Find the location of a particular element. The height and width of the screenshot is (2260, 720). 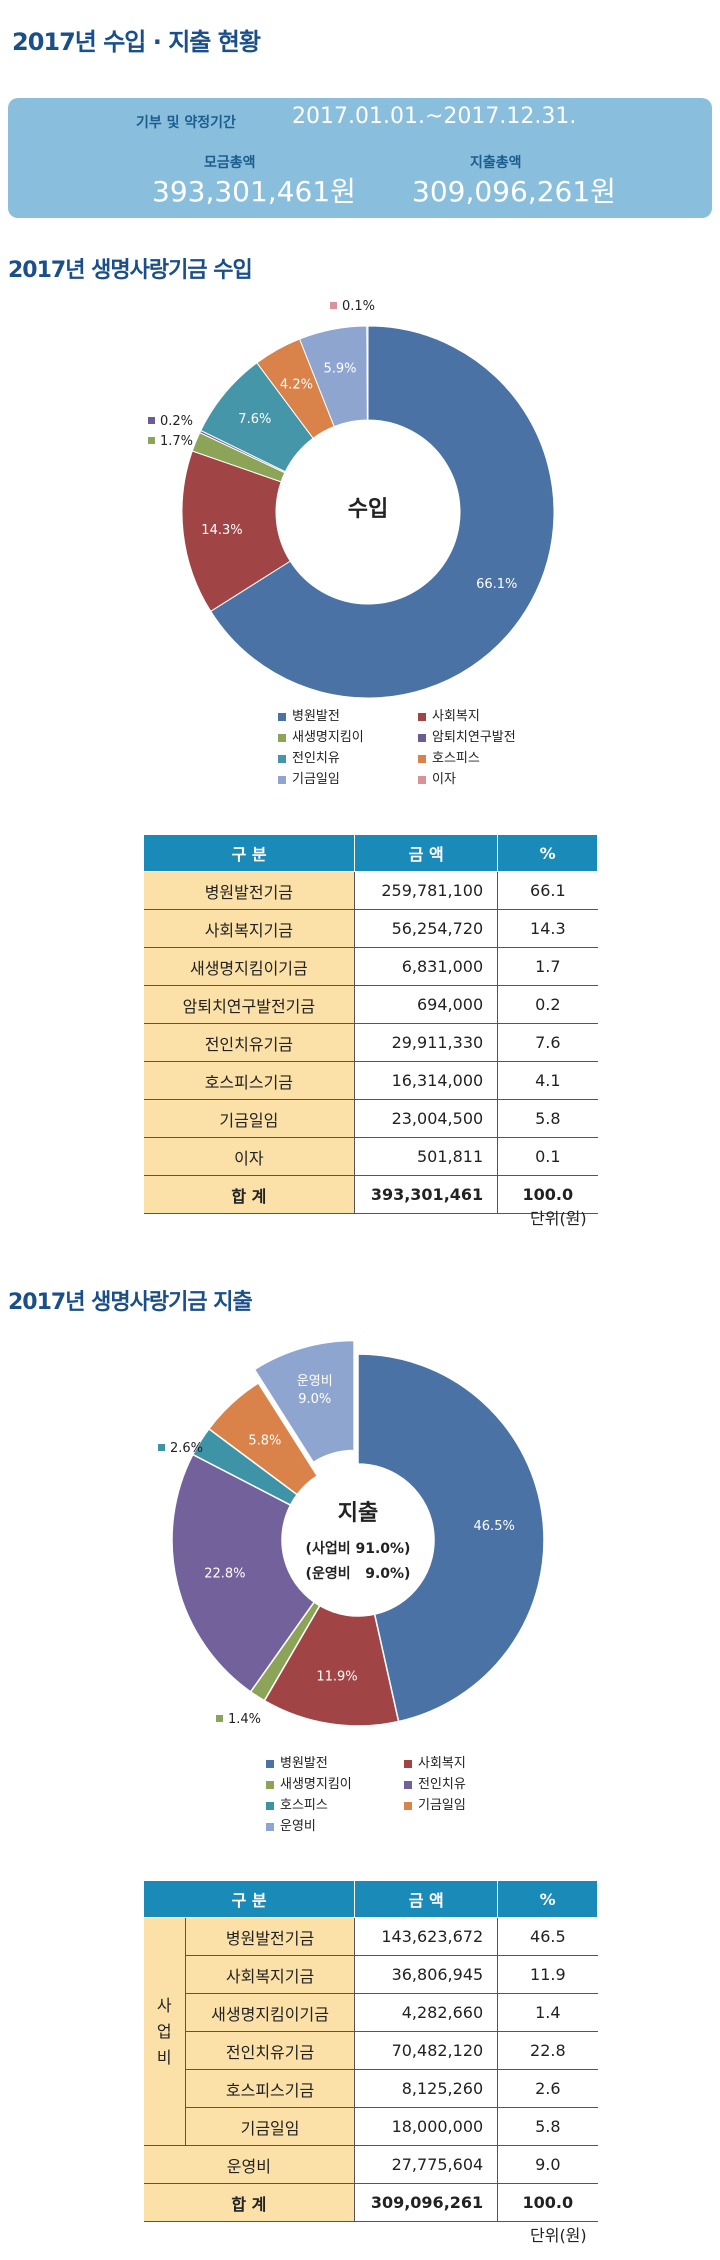

table-row: 기금일임 18,000,000 5.8 is located at coordinates (371, 2126).